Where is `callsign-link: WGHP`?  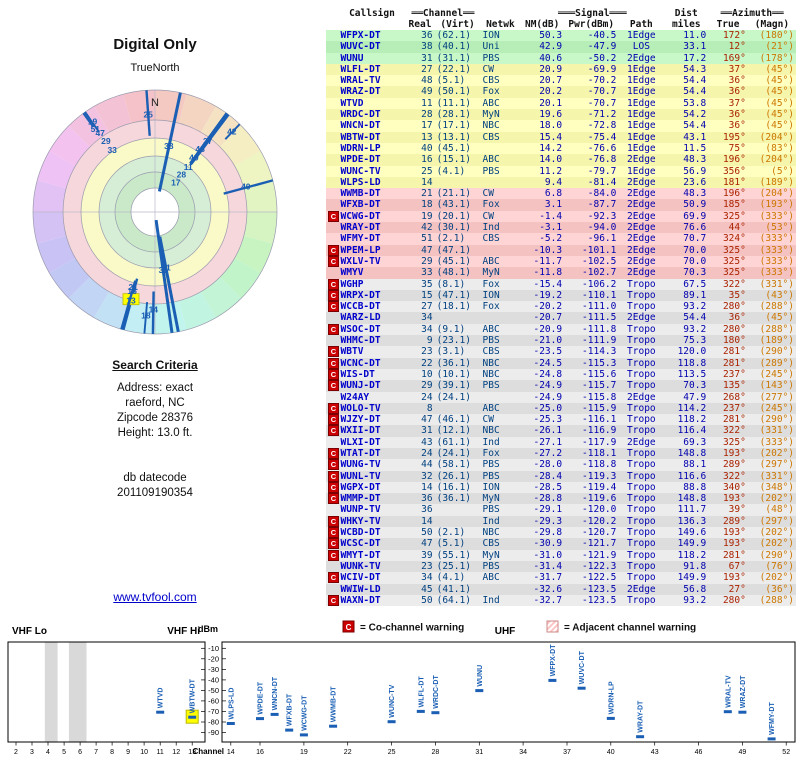
callsign-link: WGHP is located at coordinates (352, 284).